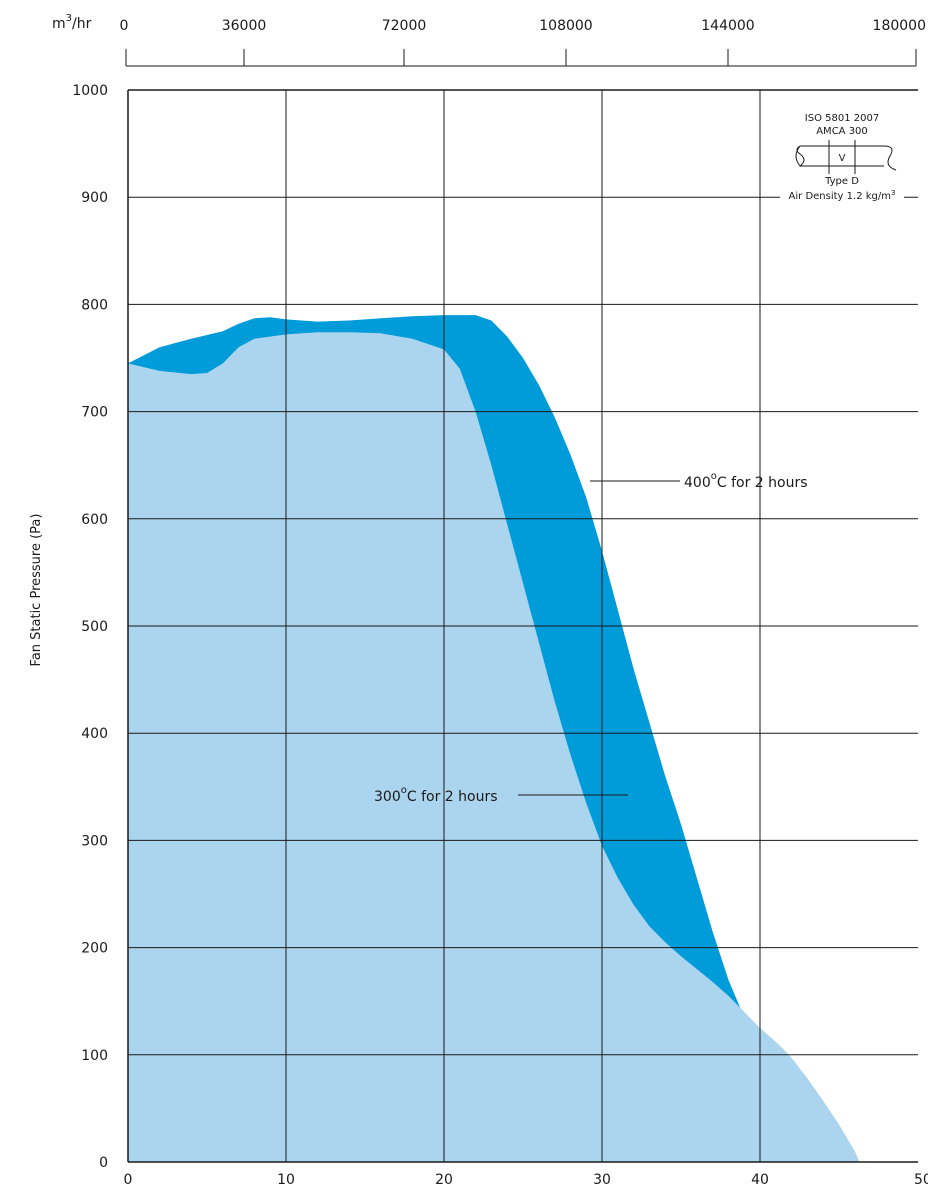 Image resolution: width=928 pixels, height=1198 pixels. I want to click on x-tick-label: 40, so click(760, 1180).